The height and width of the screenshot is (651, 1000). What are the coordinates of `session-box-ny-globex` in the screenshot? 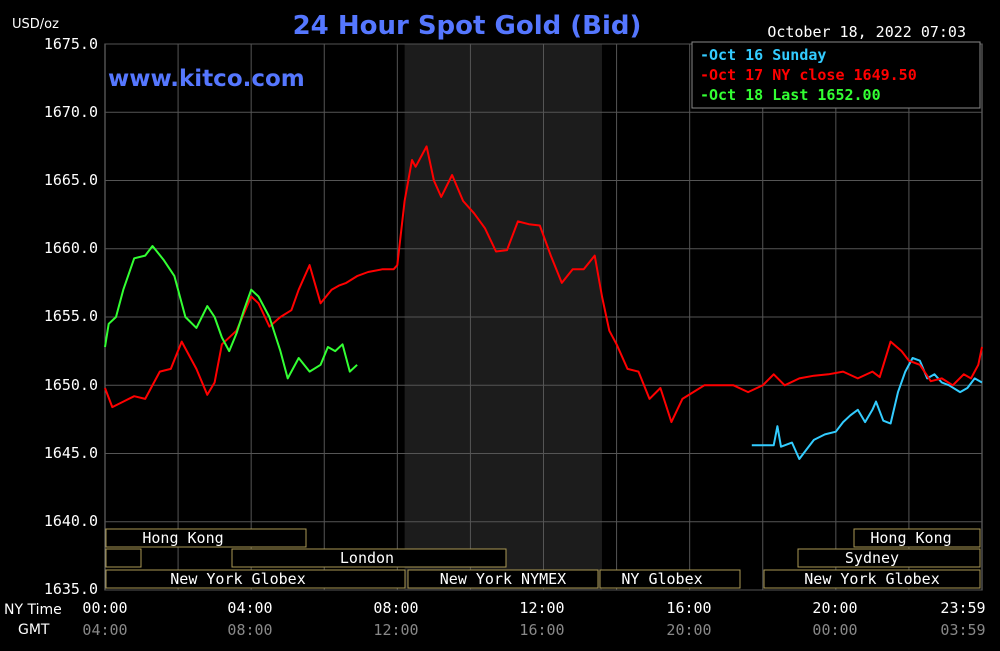 It's located at (255, 579).